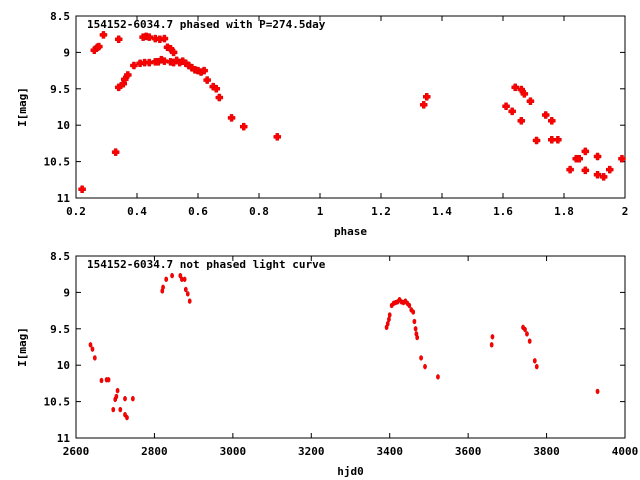 Image resolution: width=640 pixels, height=480 pixels. Describe the element at coordinates (468, 451) in the screenshot. I see `chart2-x-tick-label: 3600` at that location.